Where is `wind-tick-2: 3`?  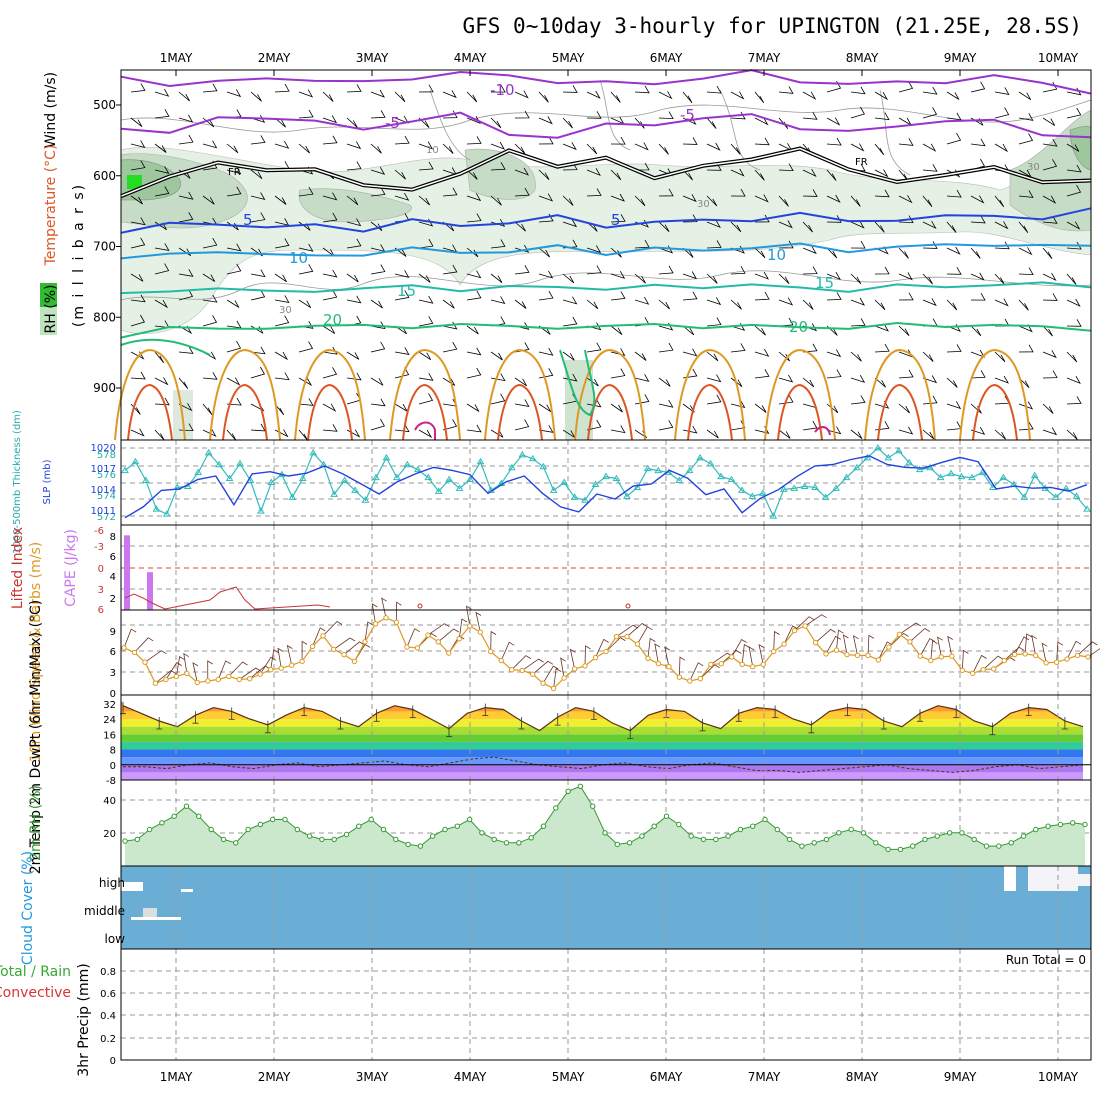 wind-tick-2: 3 is located at coordinates (113, 673).